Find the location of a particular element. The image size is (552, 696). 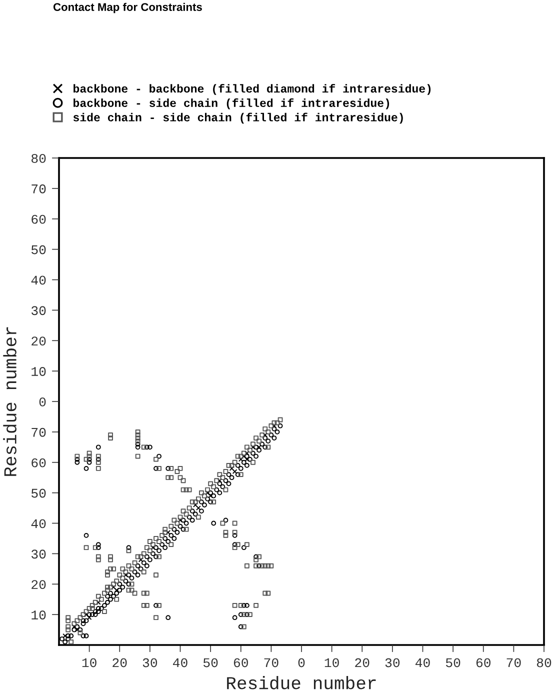

legend-label: side chain - side chain (filled if intraresidue) is located at coordinates (238, 118).